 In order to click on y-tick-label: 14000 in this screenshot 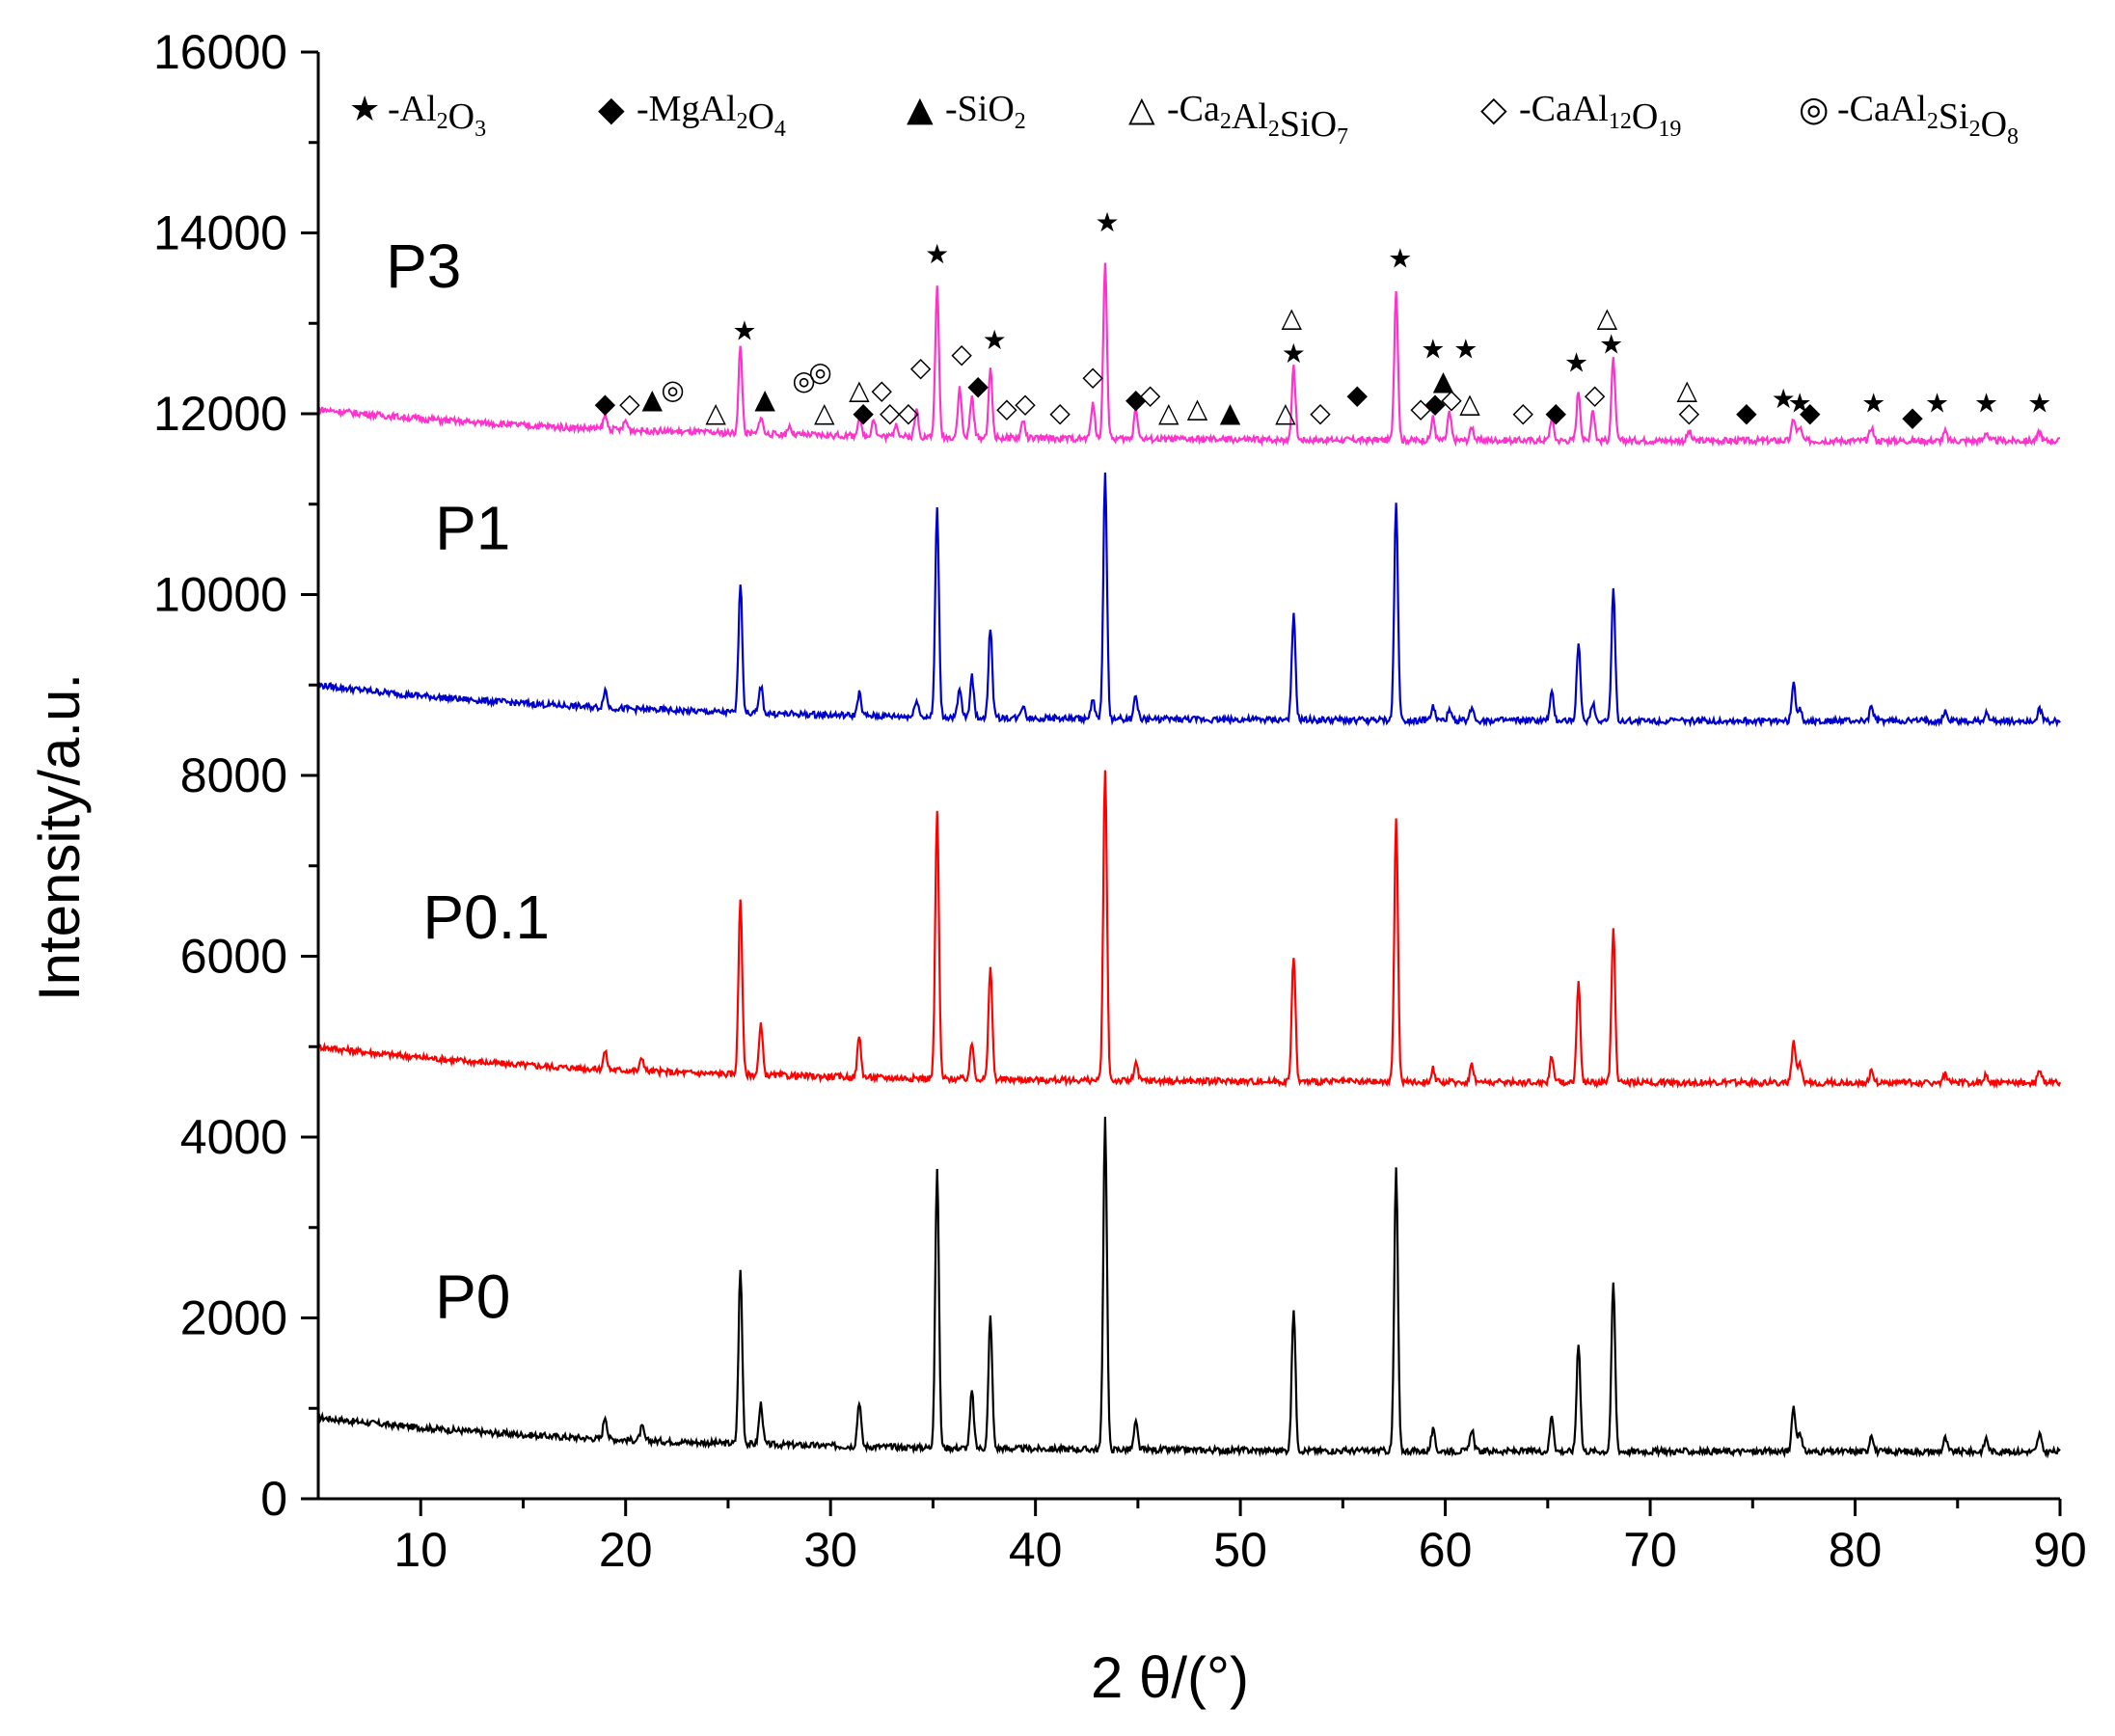, I will do `click(220, 233)`.